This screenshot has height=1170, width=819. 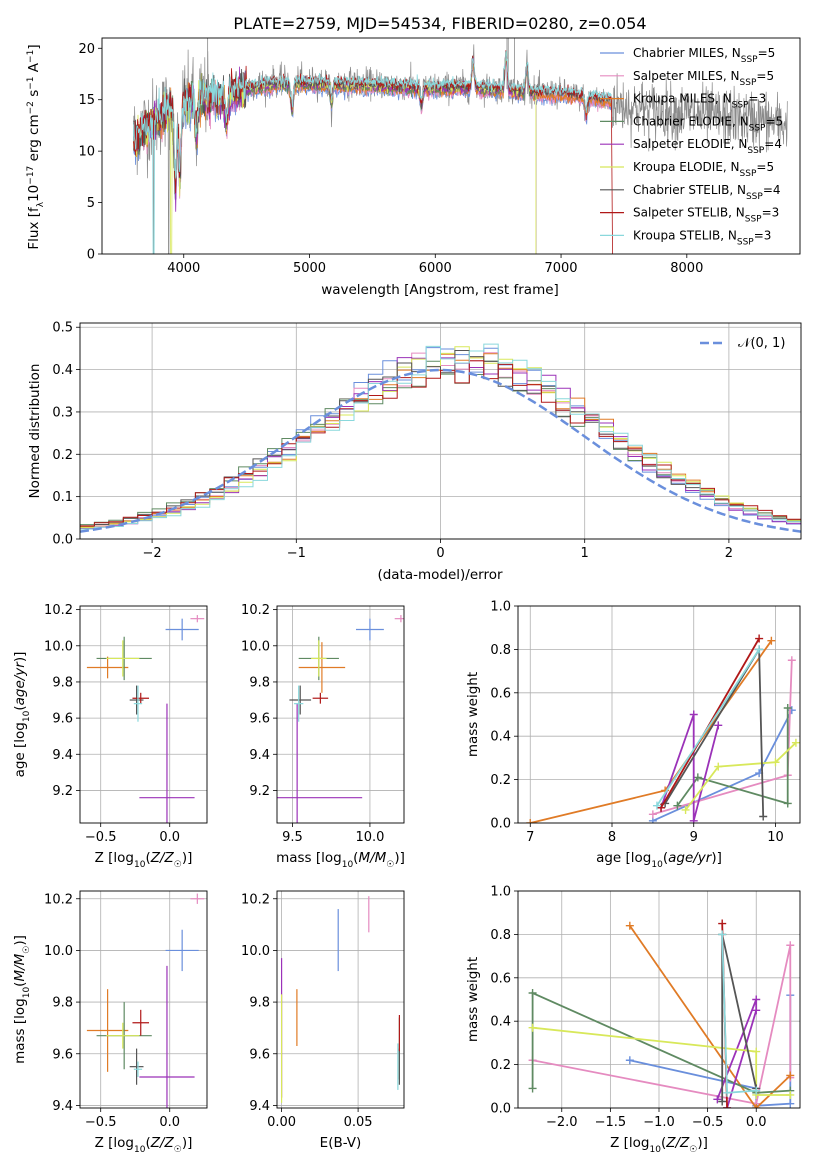 What do you see at coordinates (440, 290) in the screenshot?
I see `x-axis-label: wavelength [Angstrom, rest frame]` at bounding box center [440, 290].